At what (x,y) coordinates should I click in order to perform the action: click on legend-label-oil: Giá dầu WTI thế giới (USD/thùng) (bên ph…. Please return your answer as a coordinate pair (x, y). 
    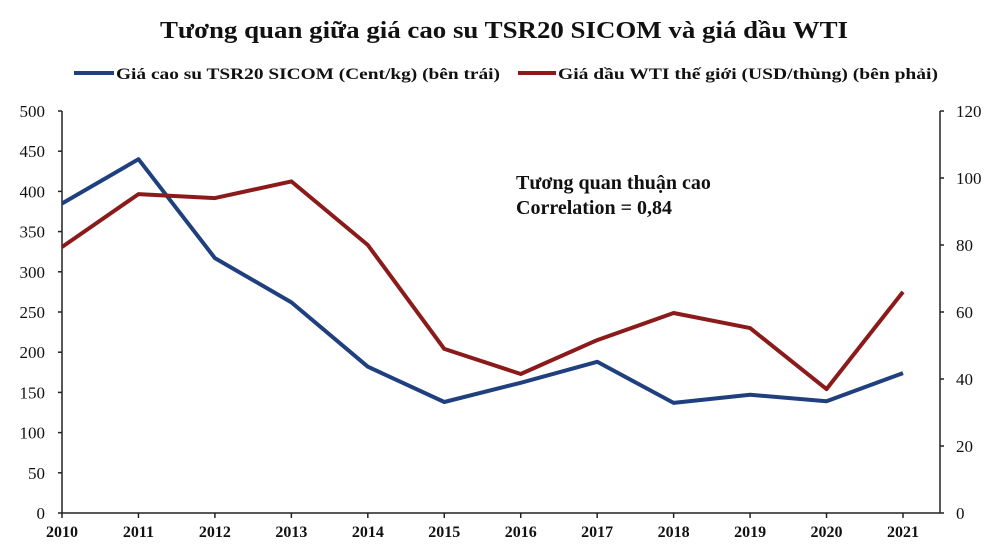
    Looking at the image, I should click on (748, 74).